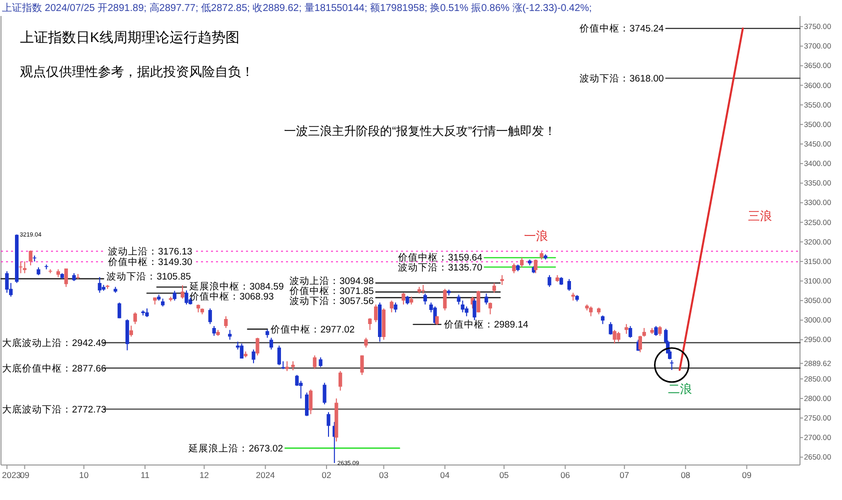  I want to click on annotation: 波动下沿：3618.00, so click(622, 78).